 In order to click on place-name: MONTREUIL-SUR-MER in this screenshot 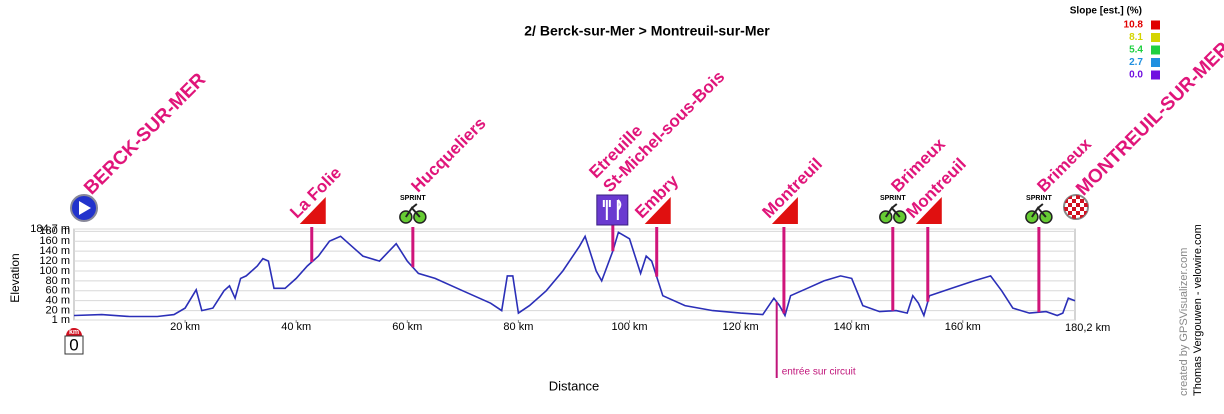, I will do `click(1148, 119)`.